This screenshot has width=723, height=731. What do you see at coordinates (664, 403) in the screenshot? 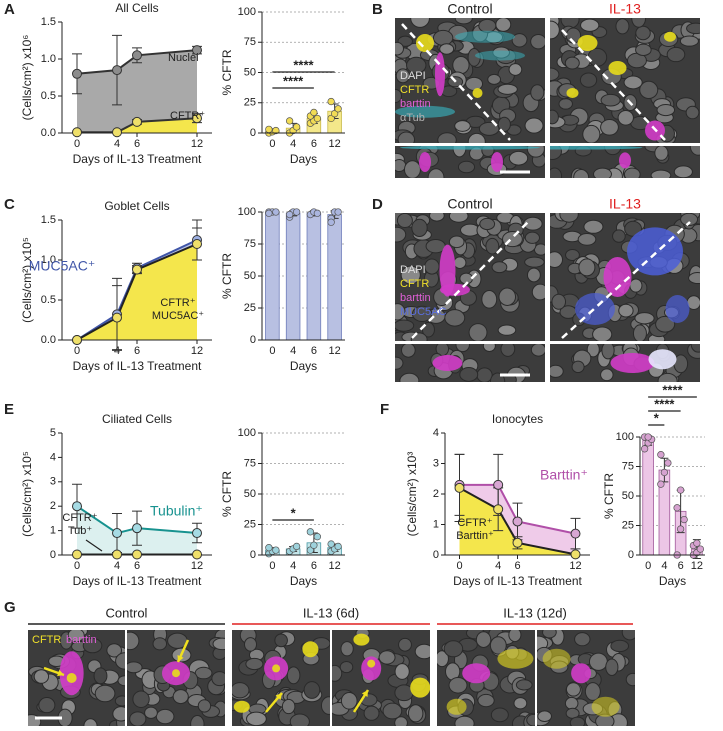
I see `significance-label: ****` at bounding box center [664, 403].